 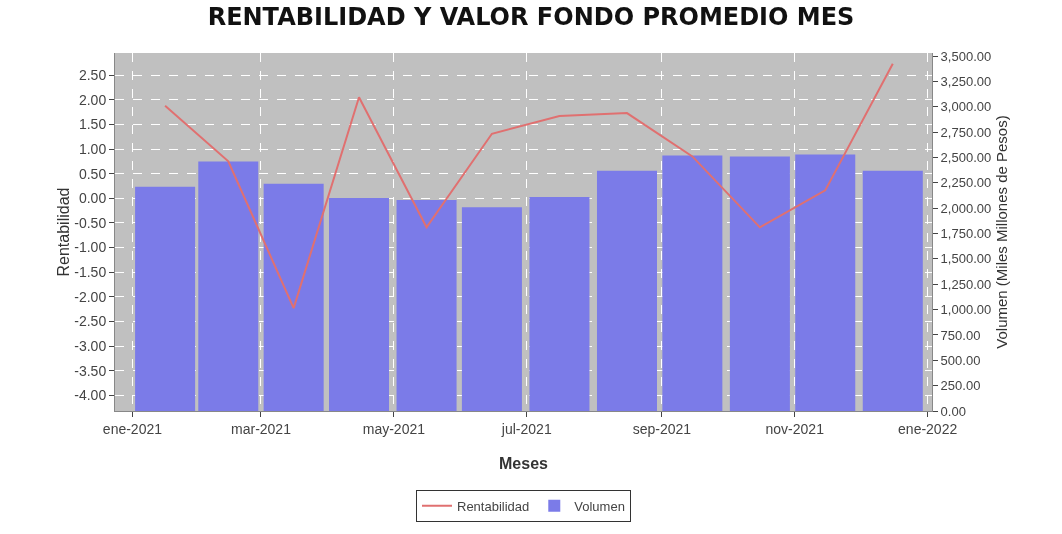 What do you see at coordinates (90, 222) in the screenshot?
I see `y-tick-label: -0.50` at bounding box center [90, 222].